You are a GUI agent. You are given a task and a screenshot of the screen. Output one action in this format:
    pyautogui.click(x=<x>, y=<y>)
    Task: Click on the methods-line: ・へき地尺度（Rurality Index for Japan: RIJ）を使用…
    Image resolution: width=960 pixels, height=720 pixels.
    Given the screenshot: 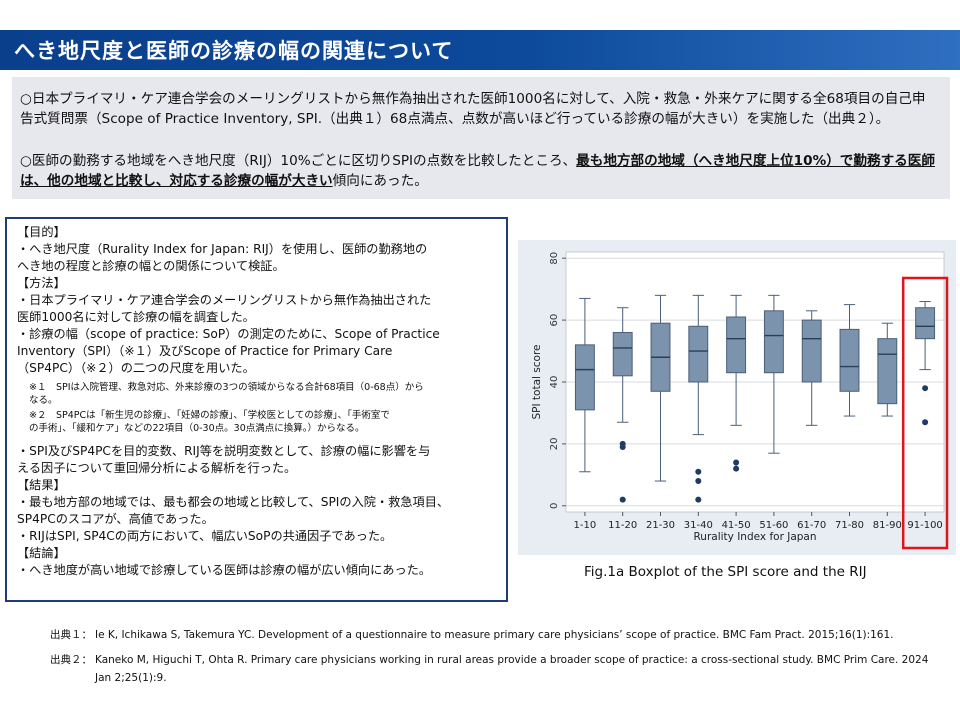 What is the action you would take?
    pyautogui.click(x=222, y=249)
    